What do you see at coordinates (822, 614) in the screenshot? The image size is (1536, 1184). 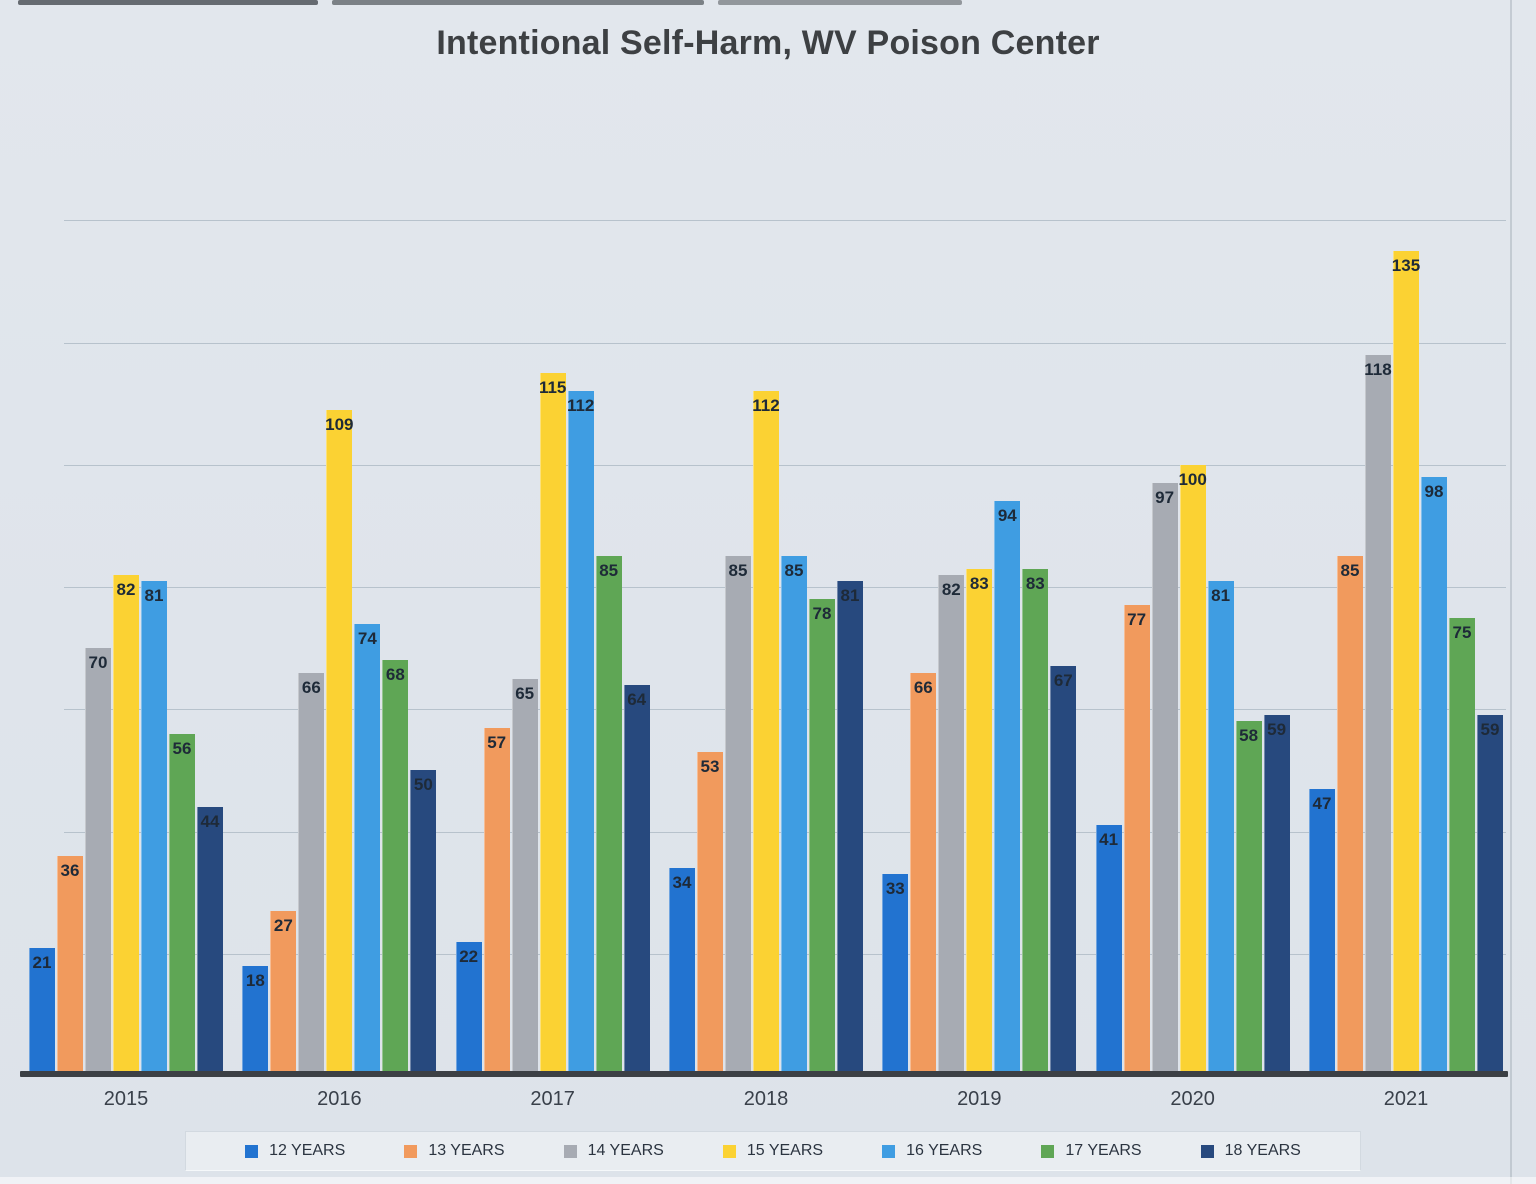 I see `bar-value-label: 78` at bounding box center [822, 614].